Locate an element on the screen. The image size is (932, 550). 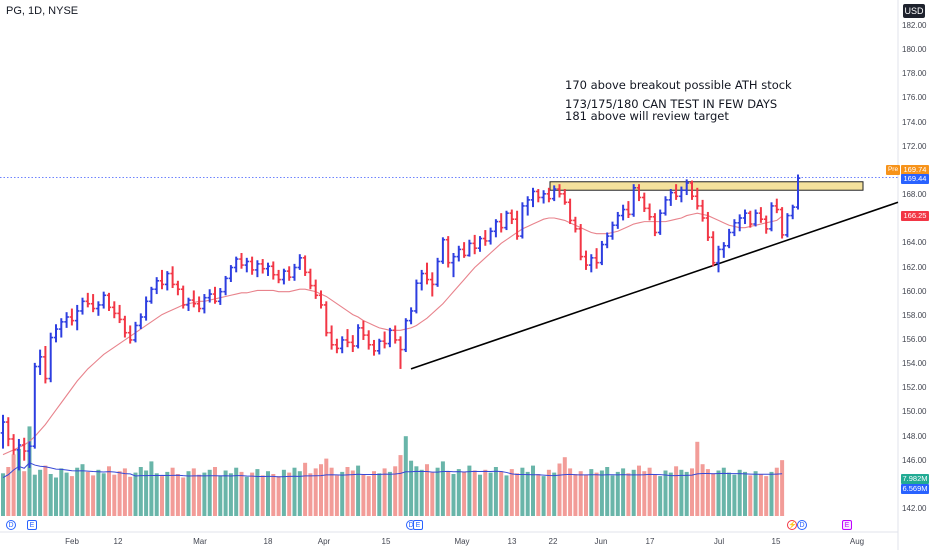
time-tick-label: 22 is located at coordinates (553, 541).